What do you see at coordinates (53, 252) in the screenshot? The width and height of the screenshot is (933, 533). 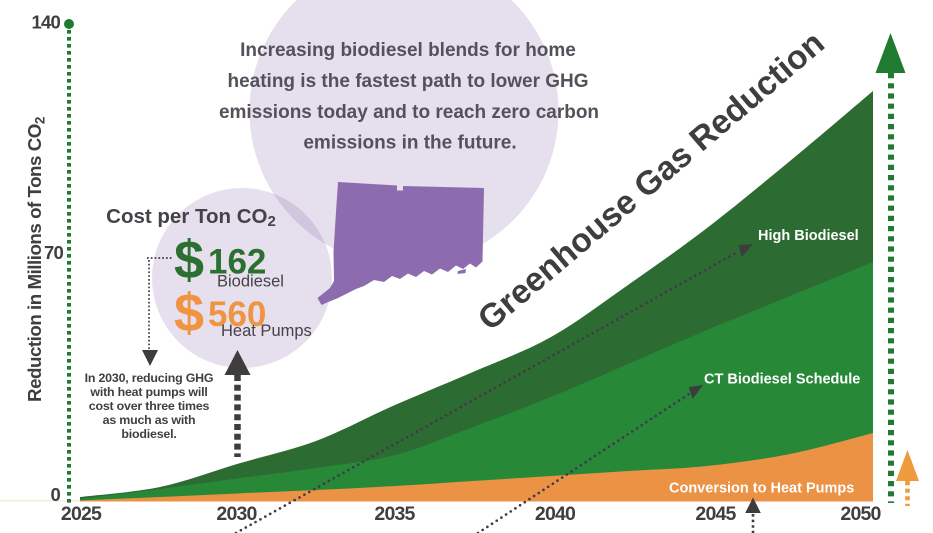 I see `svg-text: 70` at bounding box center [53, 252].